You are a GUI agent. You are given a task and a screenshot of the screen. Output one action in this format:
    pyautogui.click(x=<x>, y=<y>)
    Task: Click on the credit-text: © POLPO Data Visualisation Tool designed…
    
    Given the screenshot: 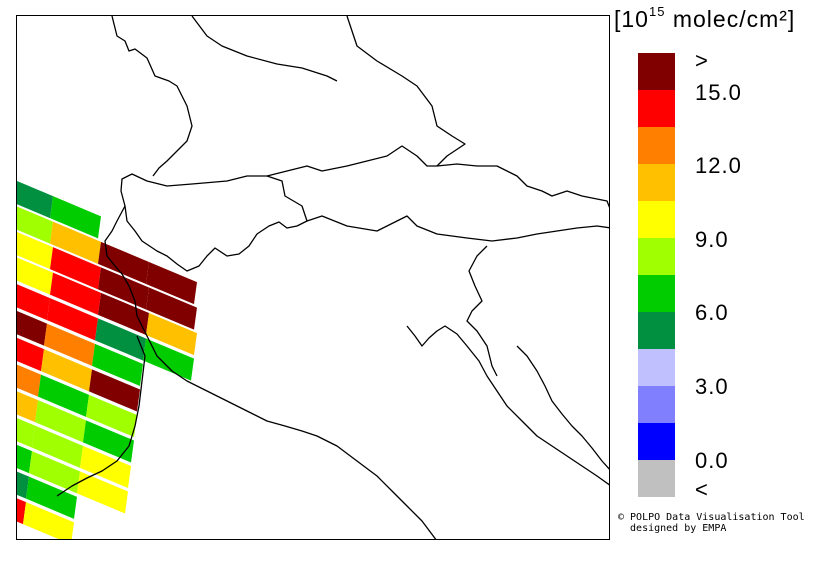 What is the action you would take?
    pyautogui.click(x=711, y=523)
    